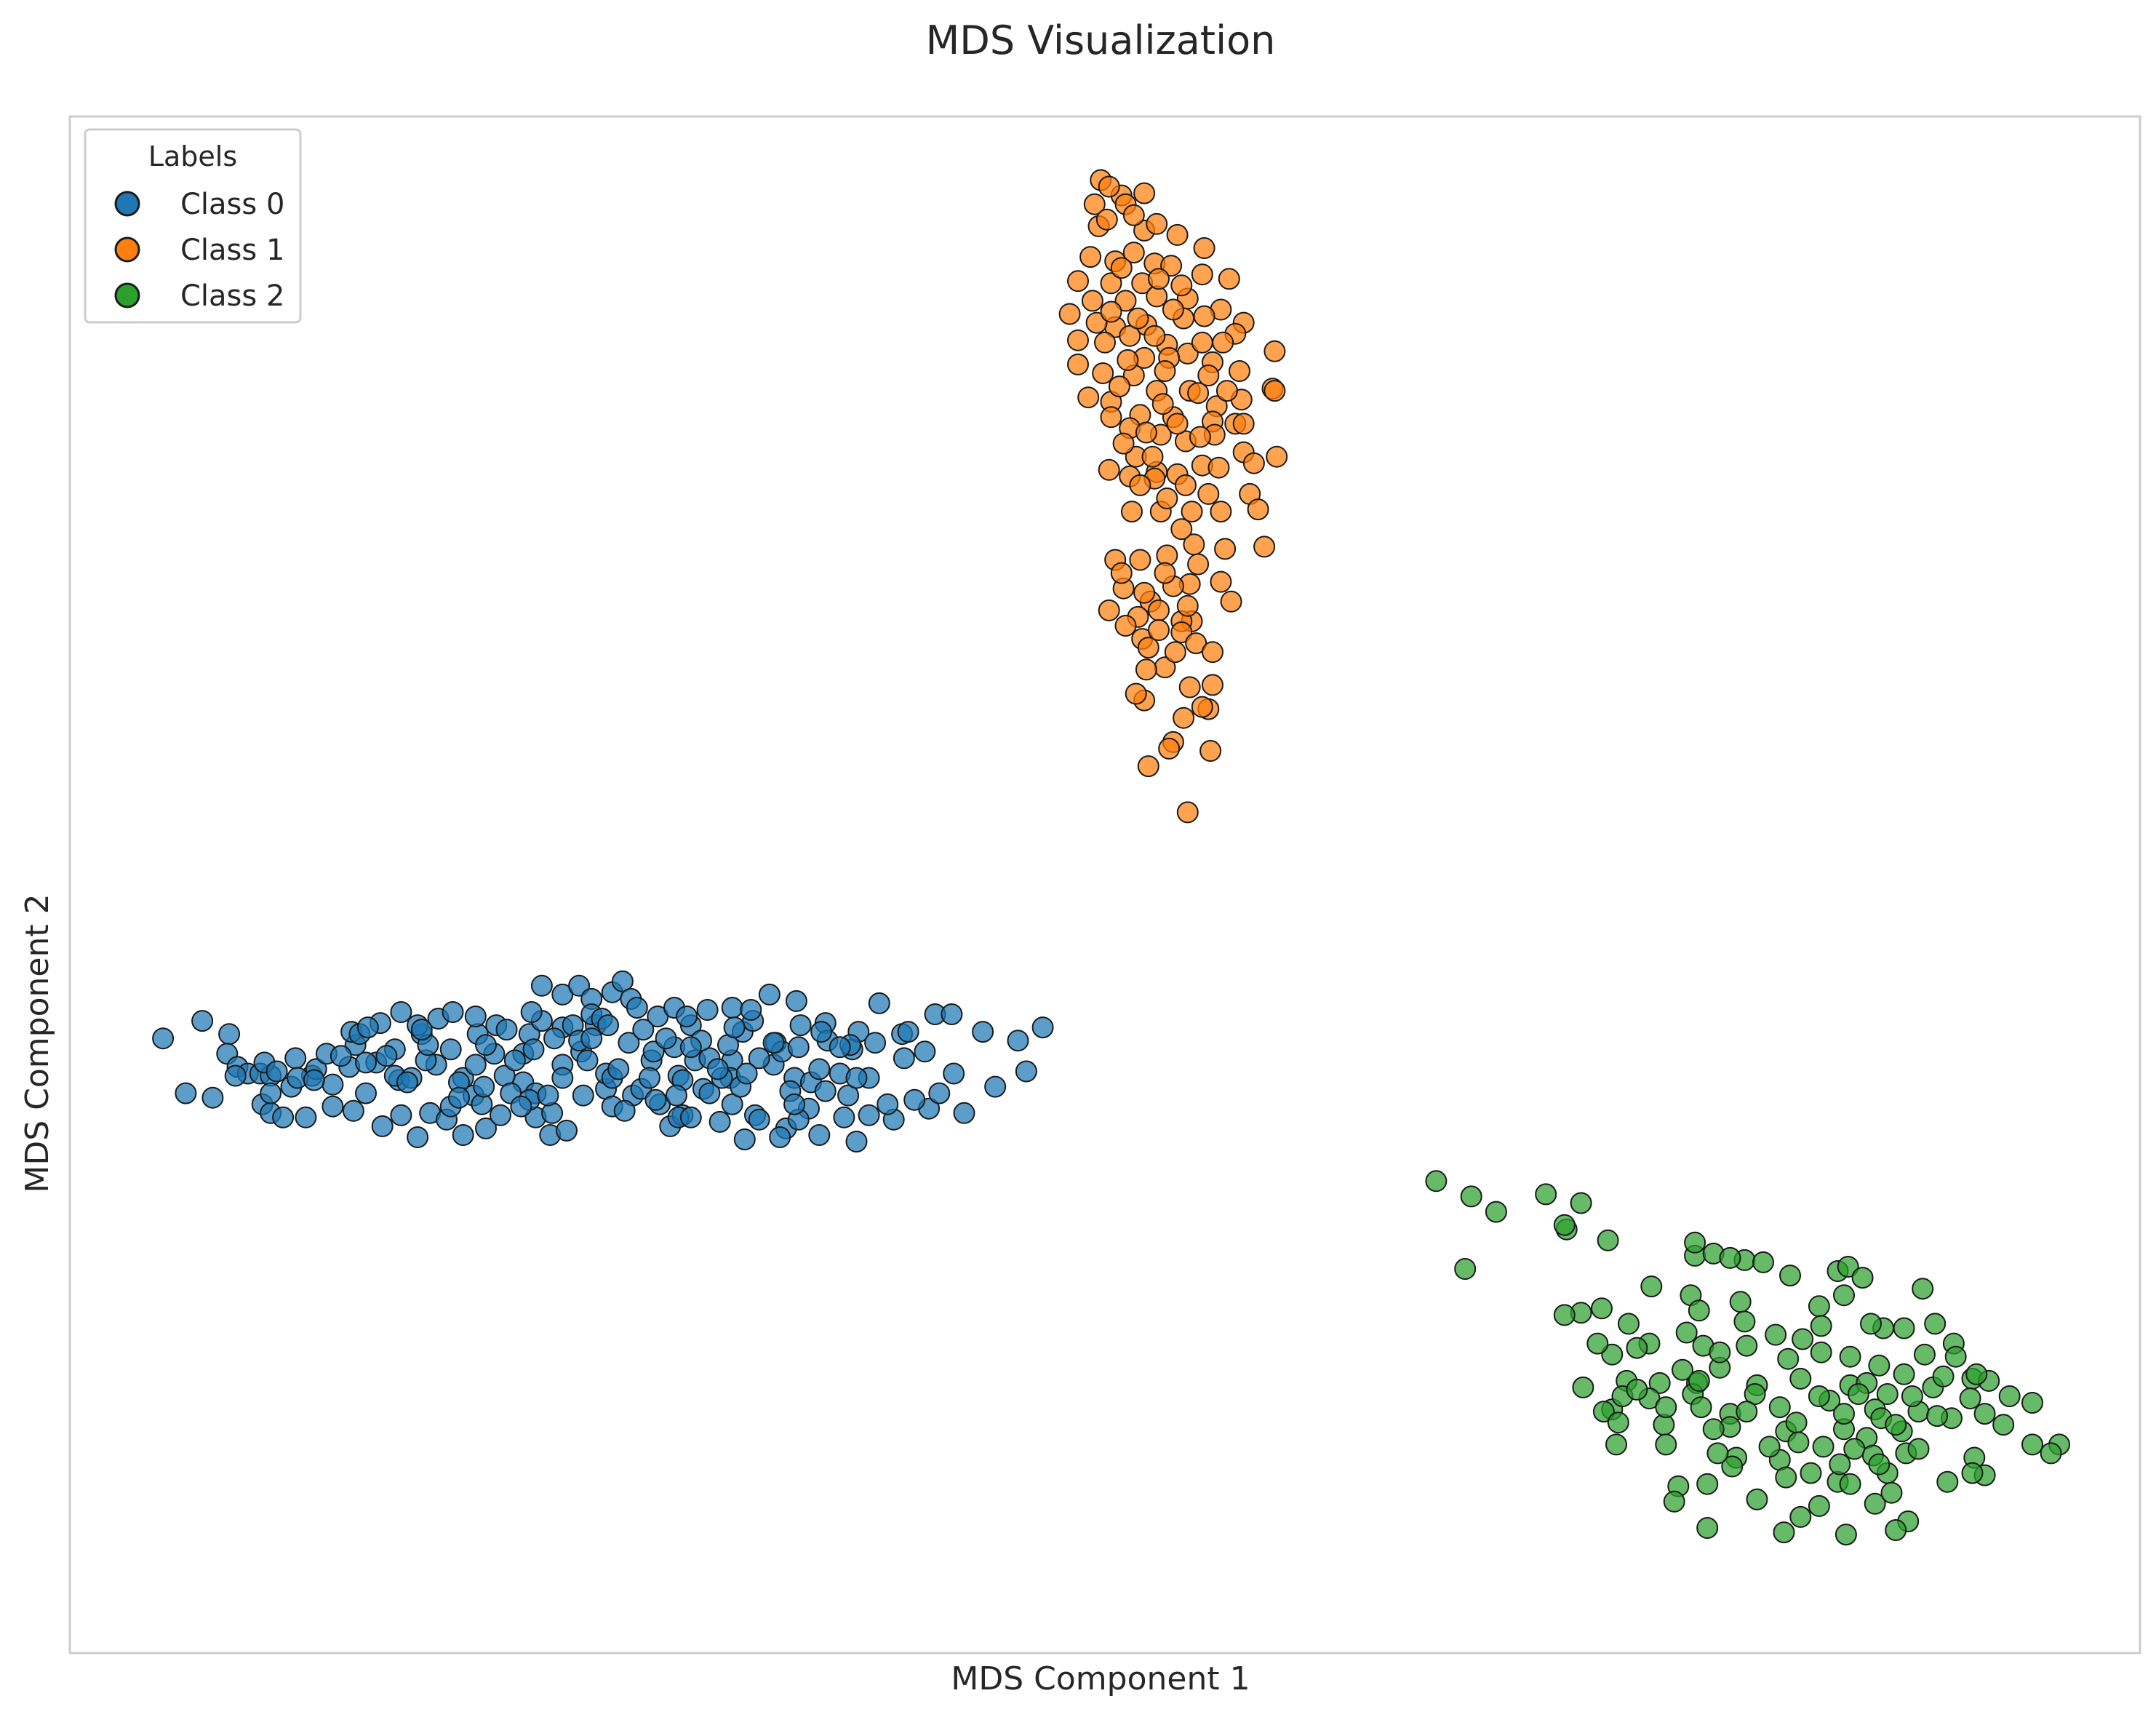  Describe the element at coordinates (37, 1043) in the screenshot. I see `y-axis-label: MDS Component 2` at that location.